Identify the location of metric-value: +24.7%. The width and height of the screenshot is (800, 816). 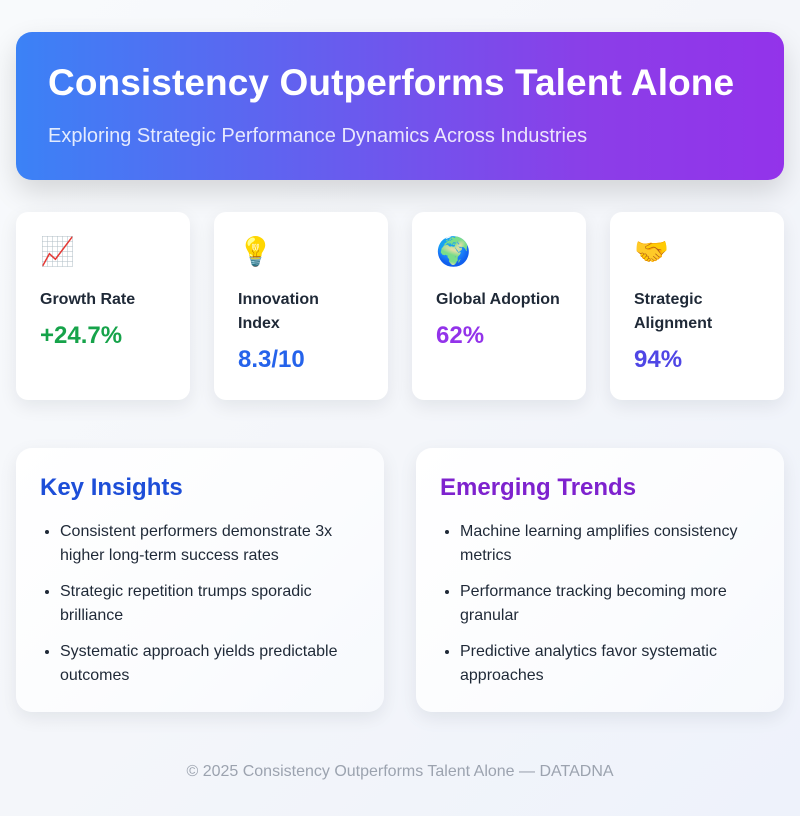
(81, 335).